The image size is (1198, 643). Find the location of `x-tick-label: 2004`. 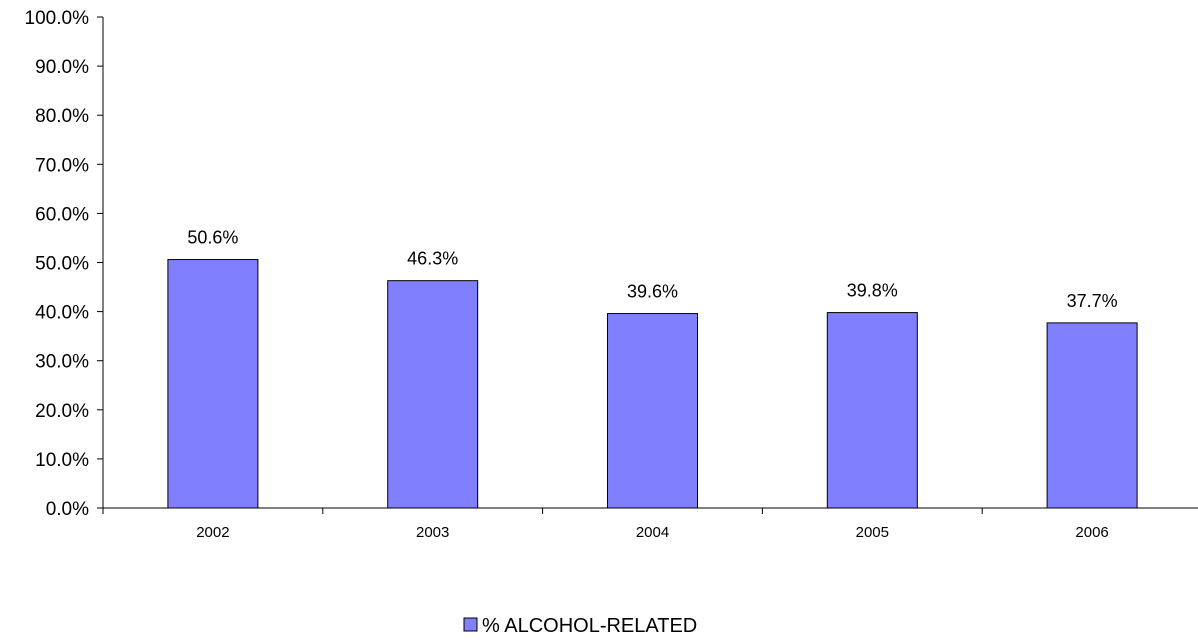

x-tick-label: 2004 is located at coordinates (652, 532).